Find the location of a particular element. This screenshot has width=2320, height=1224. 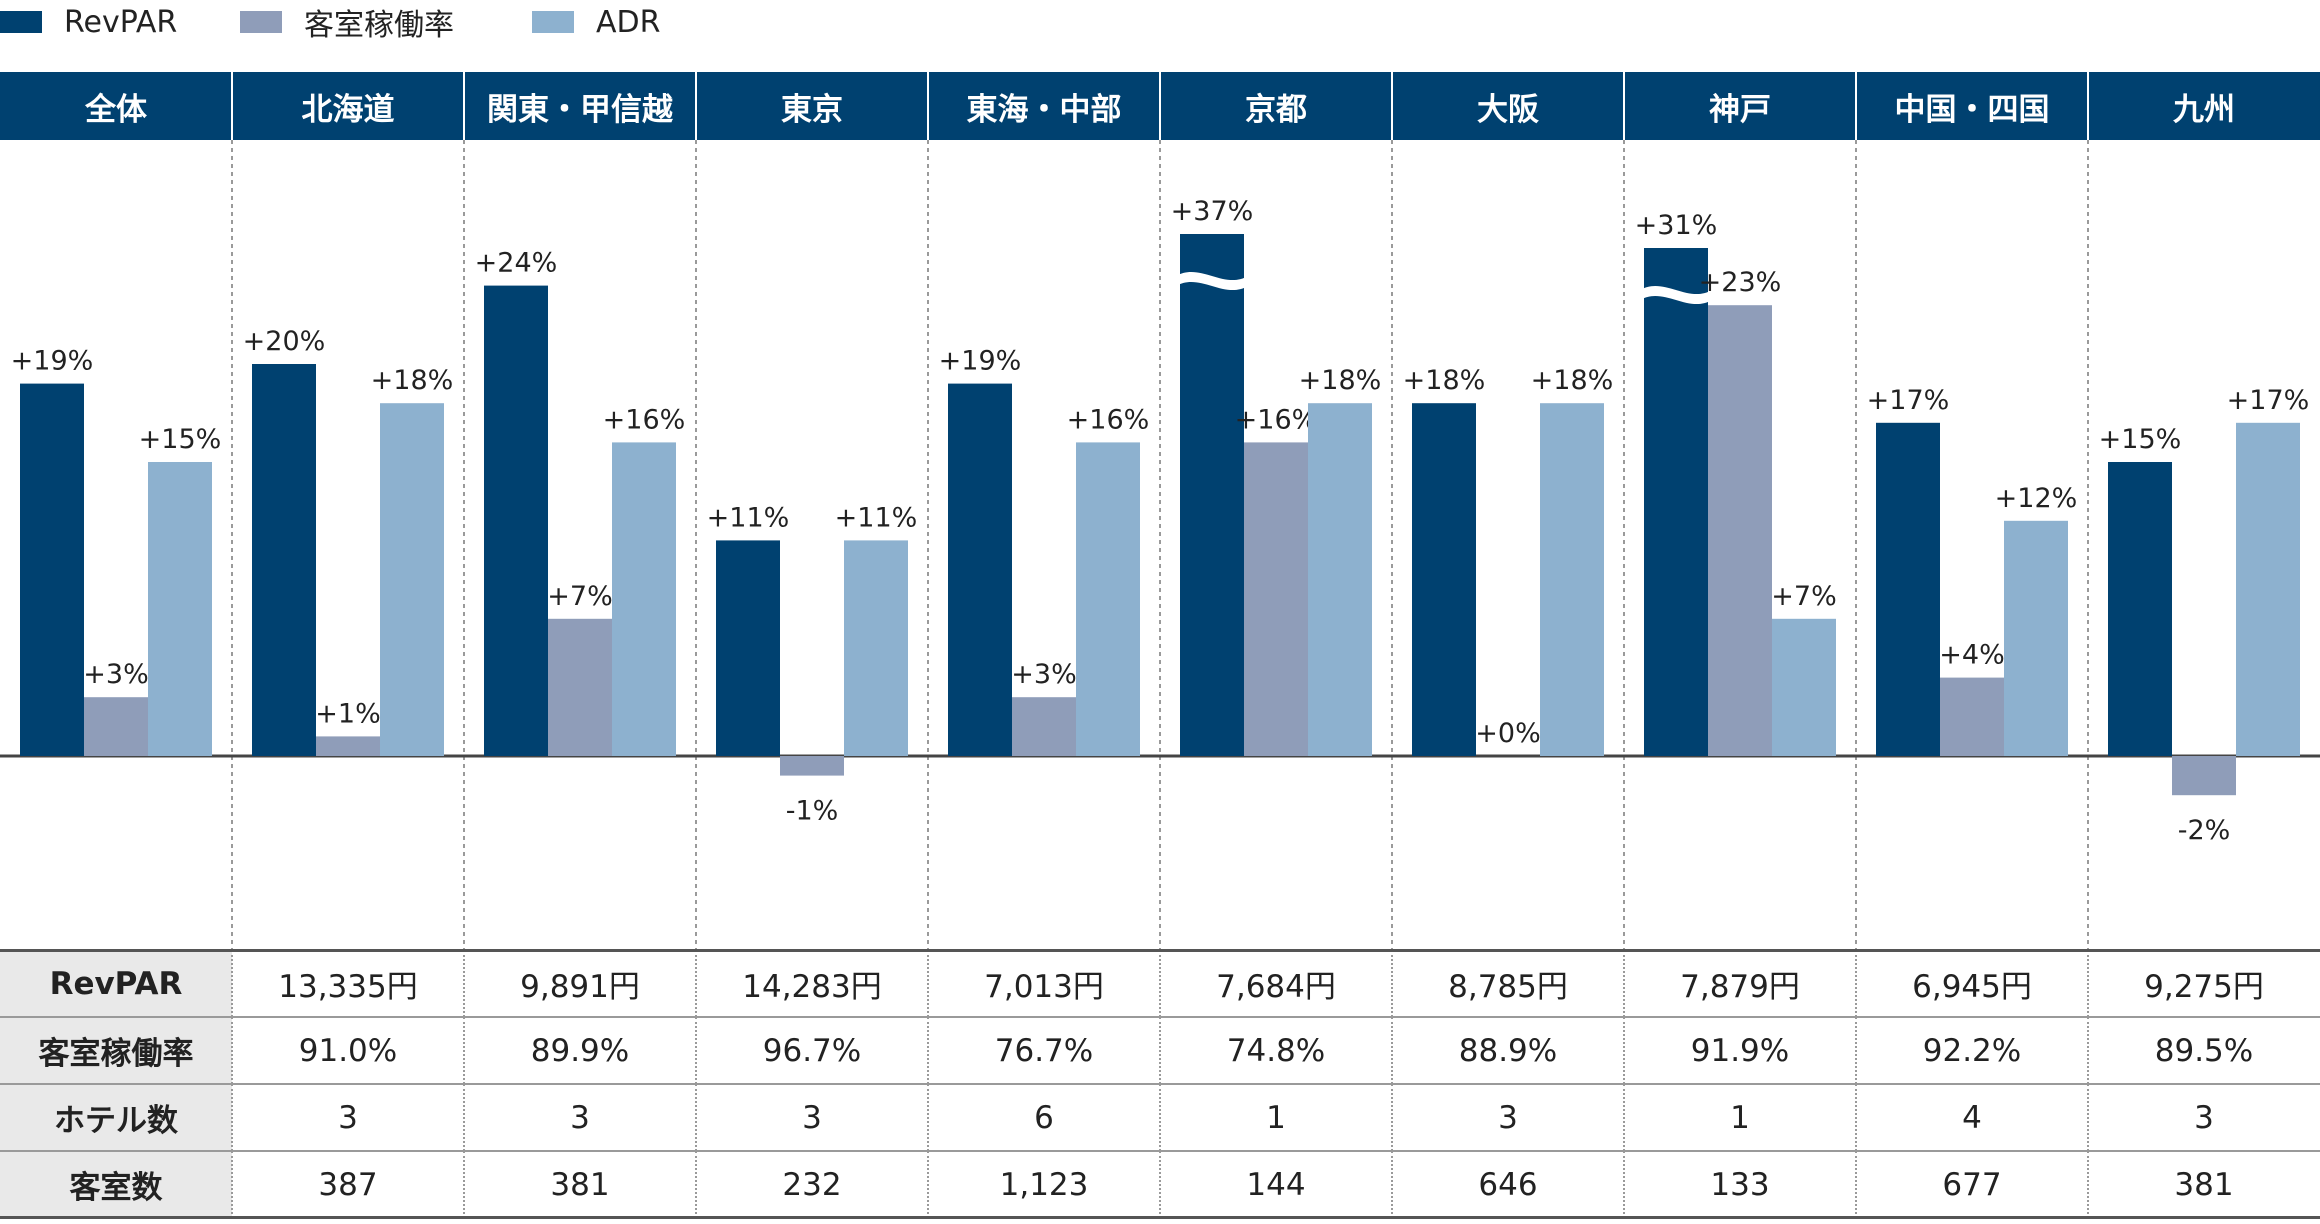

table-cell: 6,945円 is located at coordinates (1972, 987).